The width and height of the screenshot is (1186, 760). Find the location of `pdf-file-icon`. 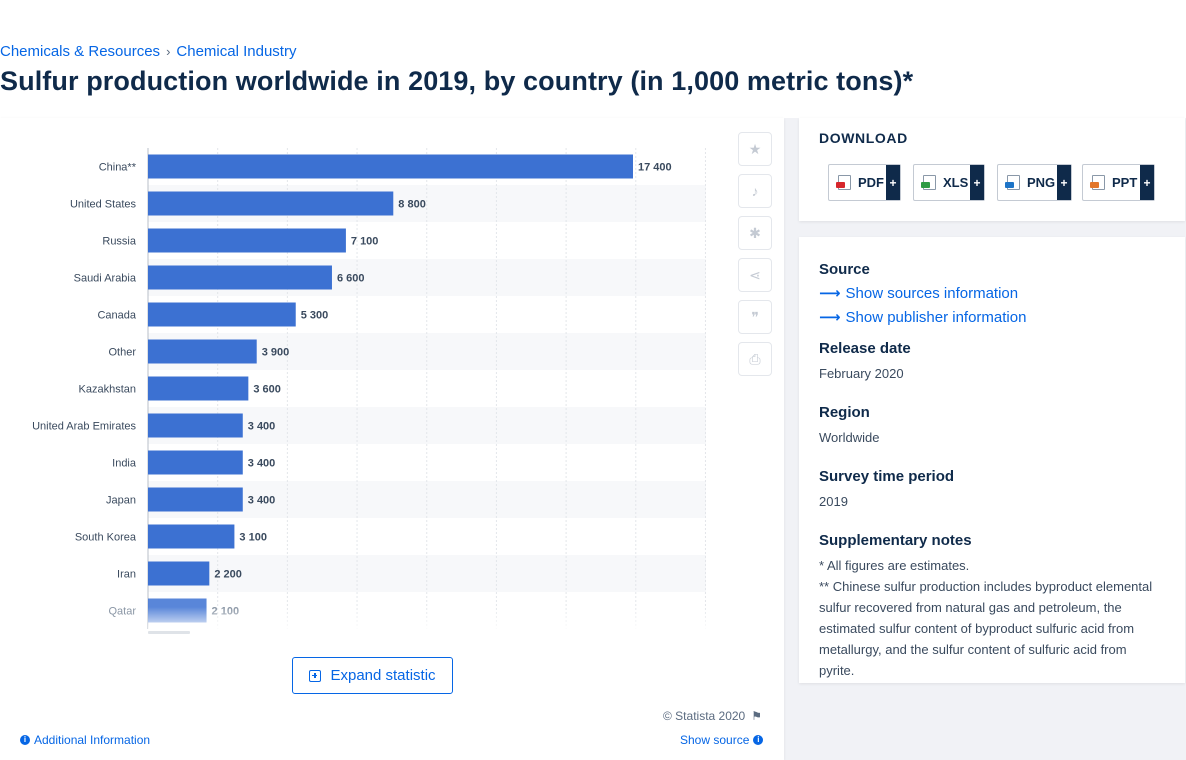

pdf-file-icon is located at coordinates (843, 182).